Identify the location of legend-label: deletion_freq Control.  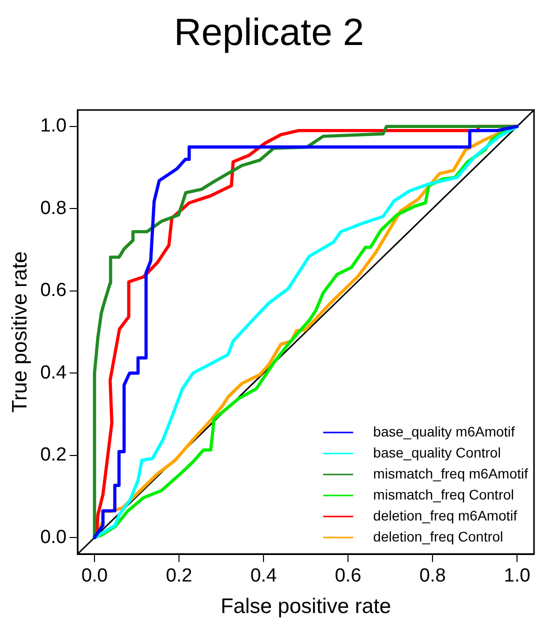
(438, 536).